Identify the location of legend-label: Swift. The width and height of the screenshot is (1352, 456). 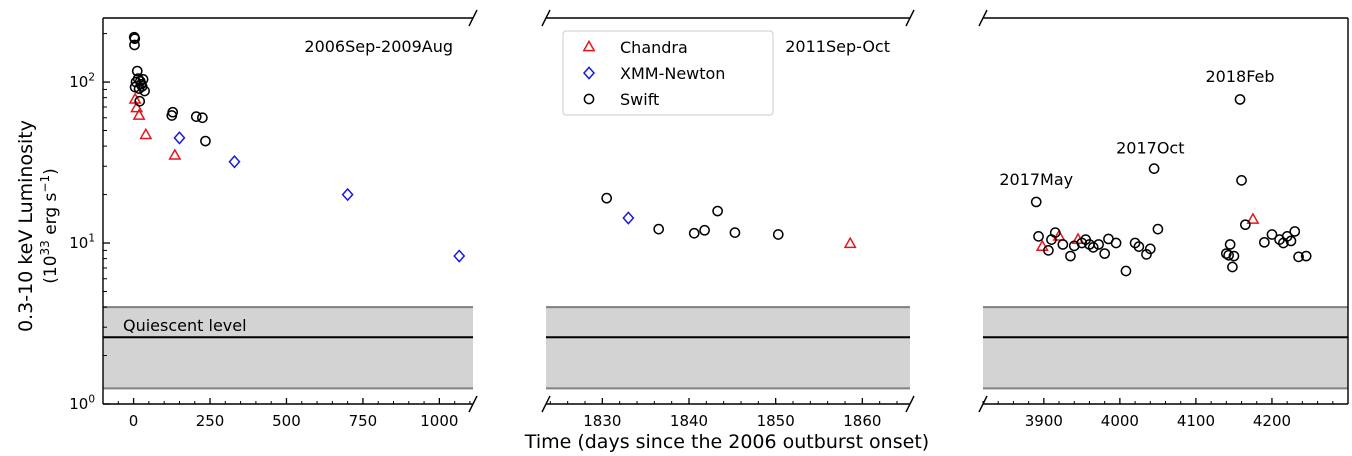
(639, 99).